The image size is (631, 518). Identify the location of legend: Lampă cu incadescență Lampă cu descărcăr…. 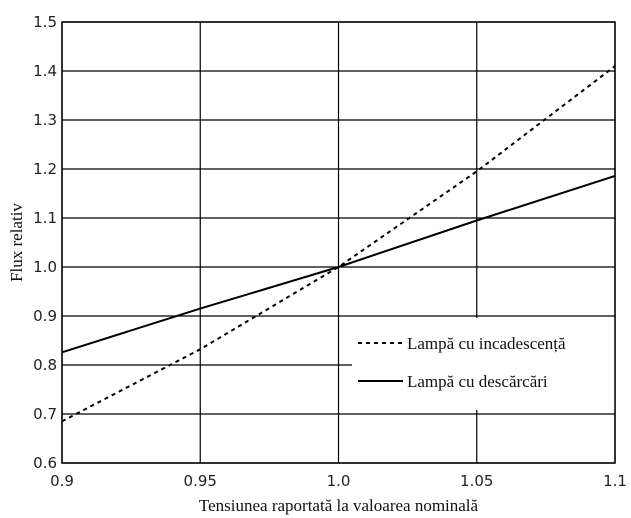
(462, 362).